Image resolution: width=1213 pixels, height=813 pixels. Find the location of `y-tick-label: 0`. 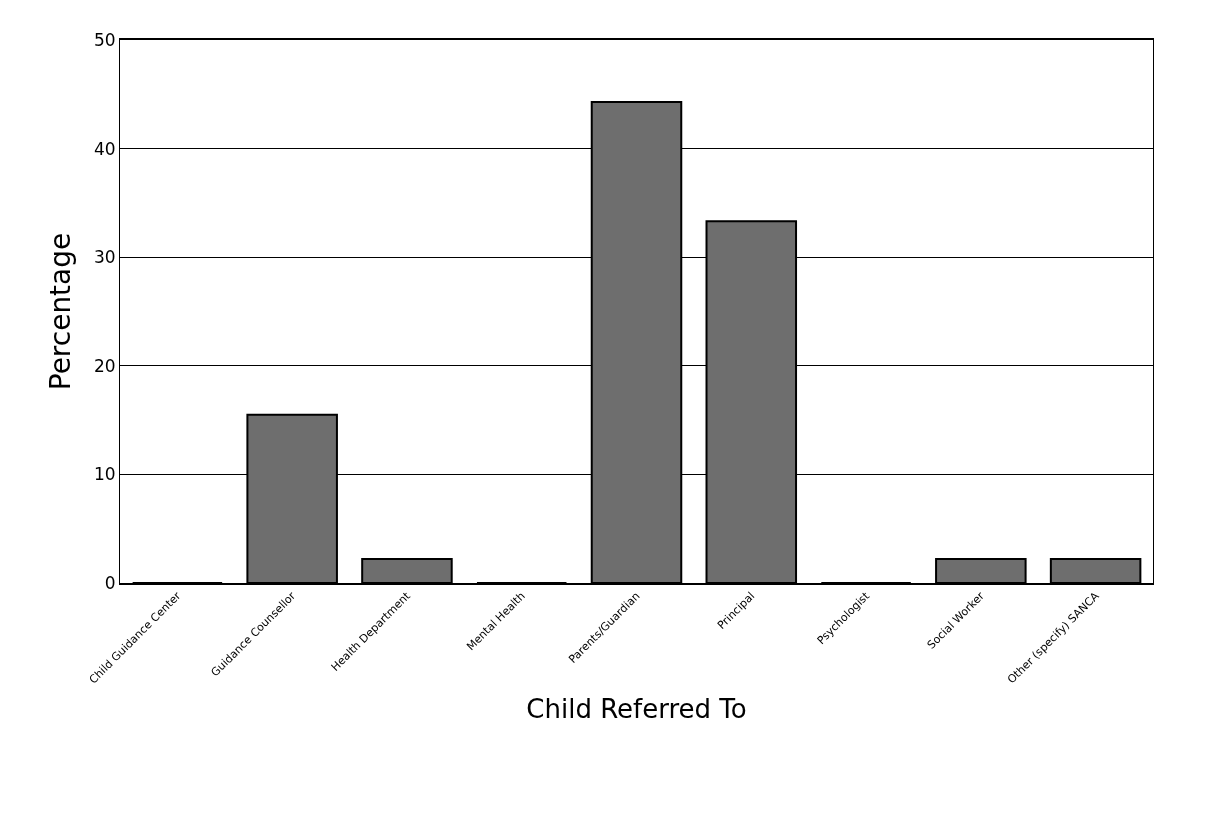

y-tick-label: 0 is located at coordinates (110, 582).